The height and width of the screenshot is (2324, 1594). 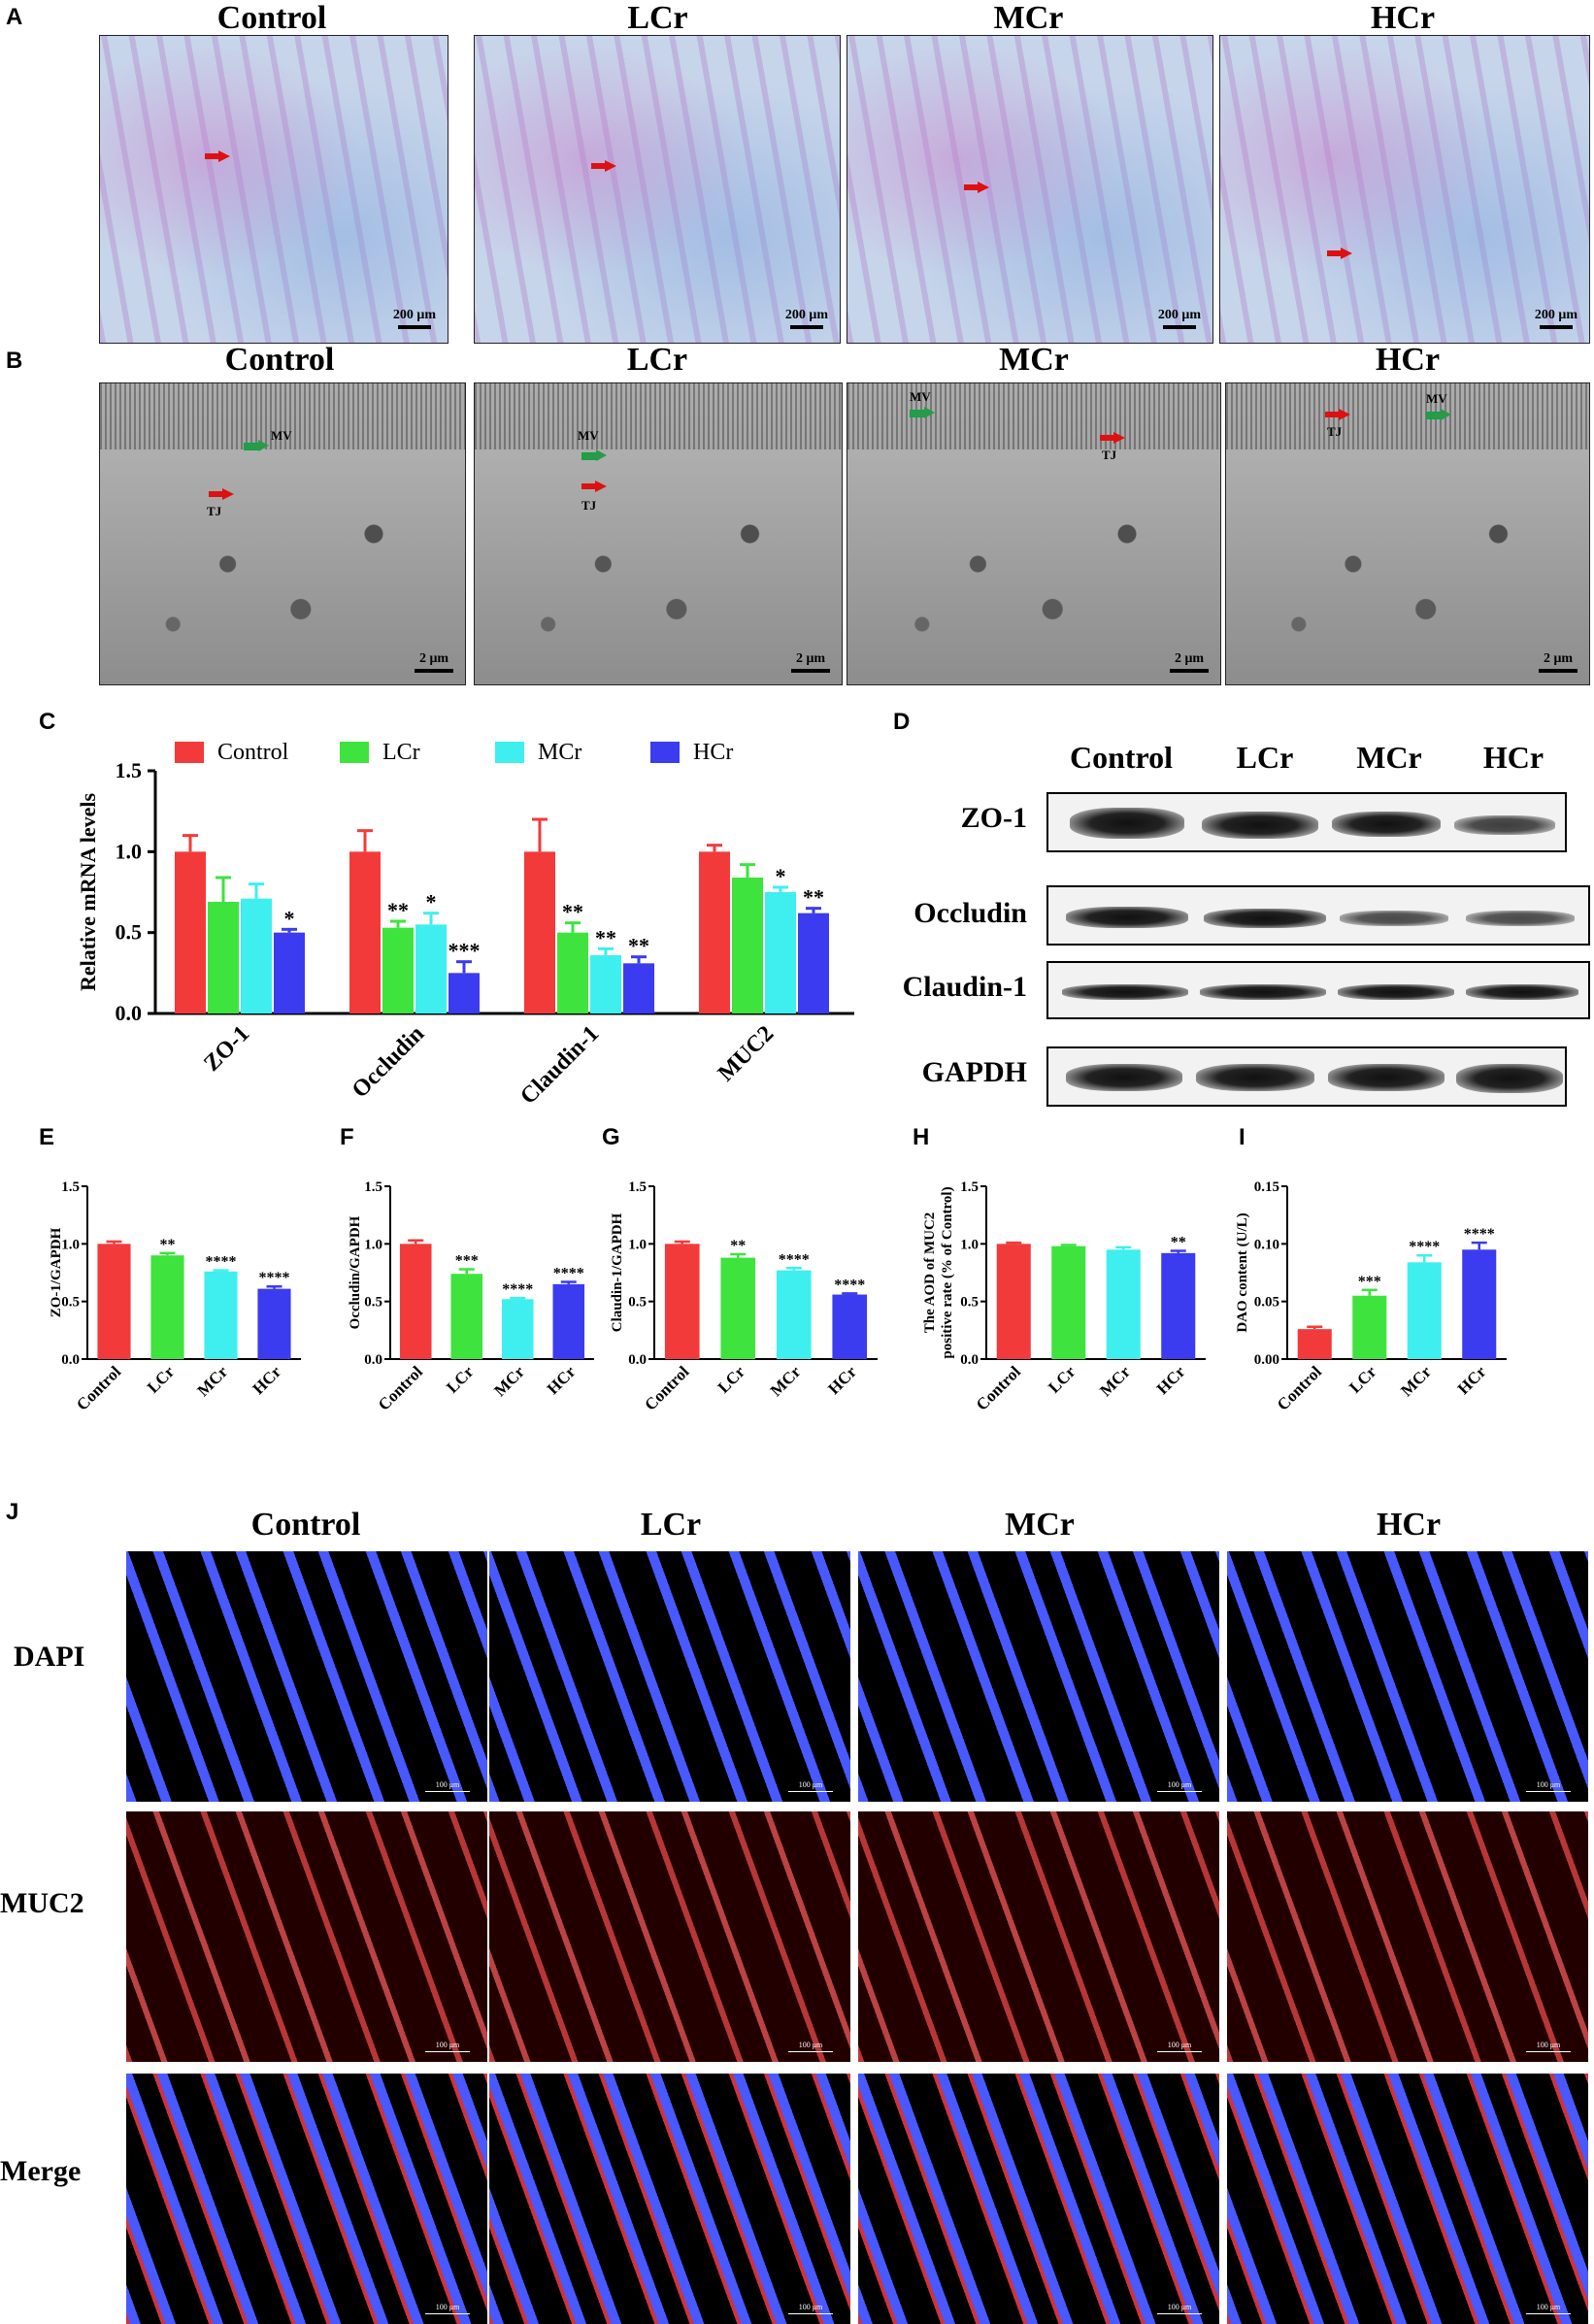 What do you see at coordinates (42, 1903) in the screenshot?
I see `row-label-muc2: MUC2` at bounding box center [42, 1903].